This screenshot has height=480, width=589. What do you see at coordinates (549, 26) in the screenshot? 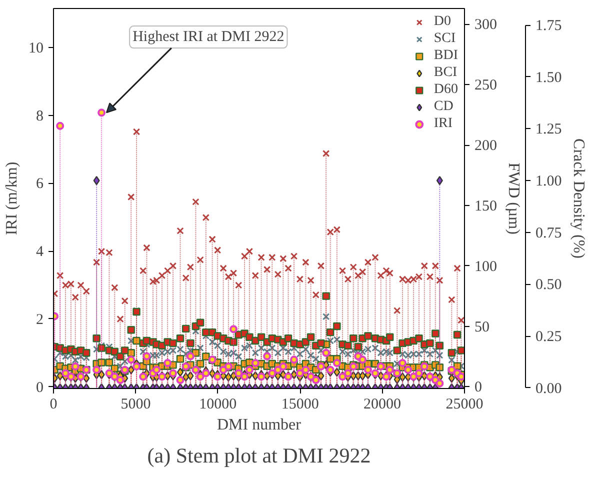
I see `y3-tick-label: 1.75` at bounding box center [549, 26].